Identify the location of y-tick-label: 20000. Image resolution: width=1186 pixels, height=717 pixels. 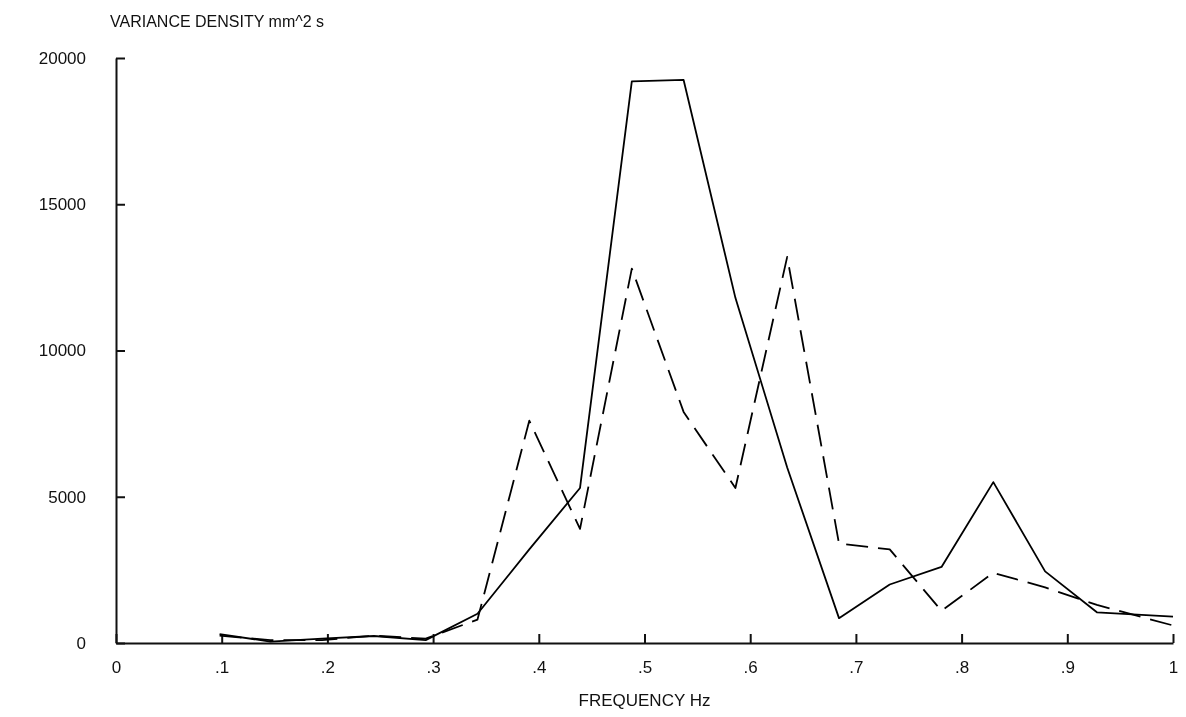
(62, 58).